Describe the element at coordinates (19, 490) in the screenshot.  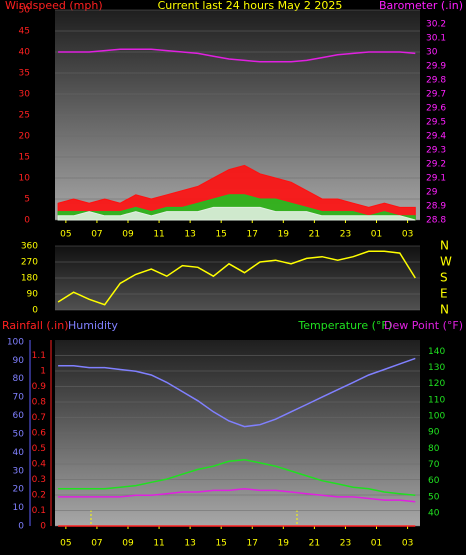
I see `y3-tick-label: 20` at that location.